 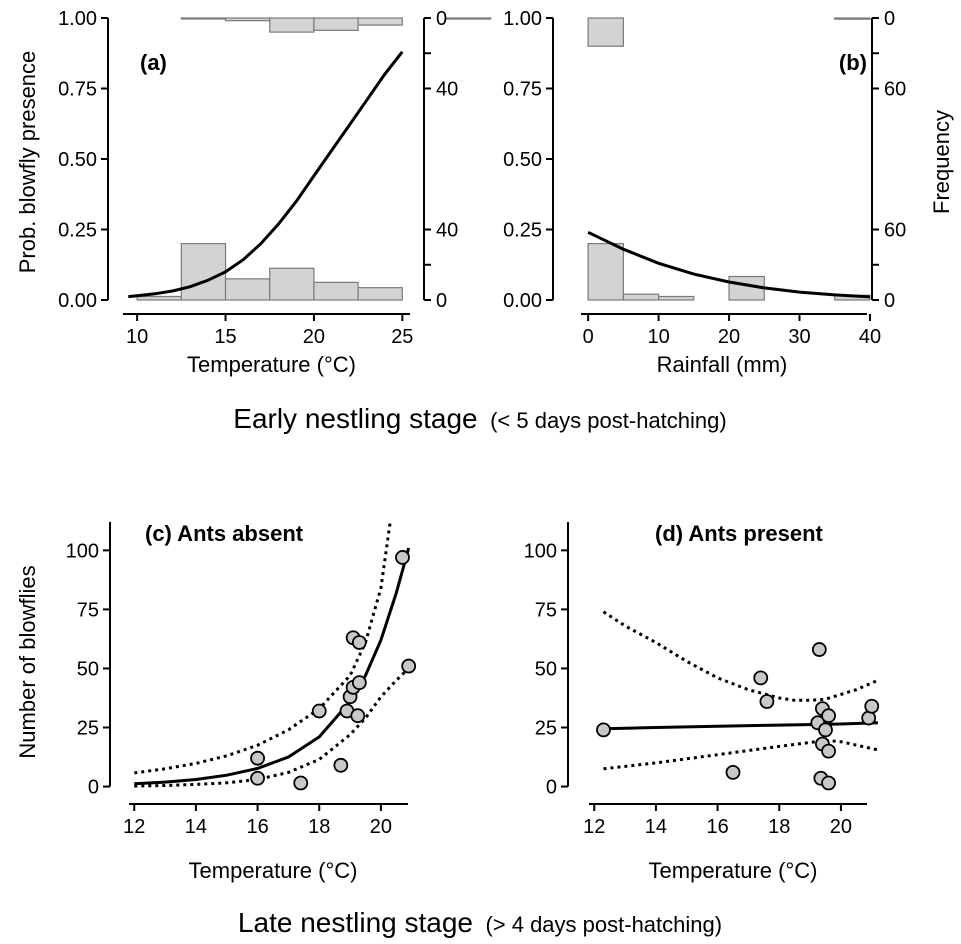 What do you see at coordinates (355, 418) in the screenshot?
I see `early-stage-title: Early nestling stage` at bounding box center [355, 418].